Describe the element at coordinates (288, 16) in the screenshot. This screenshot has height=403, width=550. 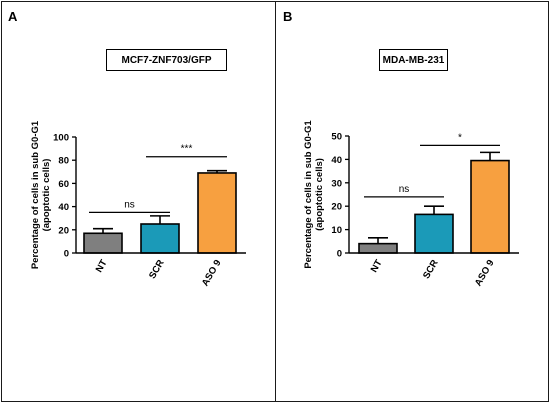
I see `panel-b-letter: B` at that location.